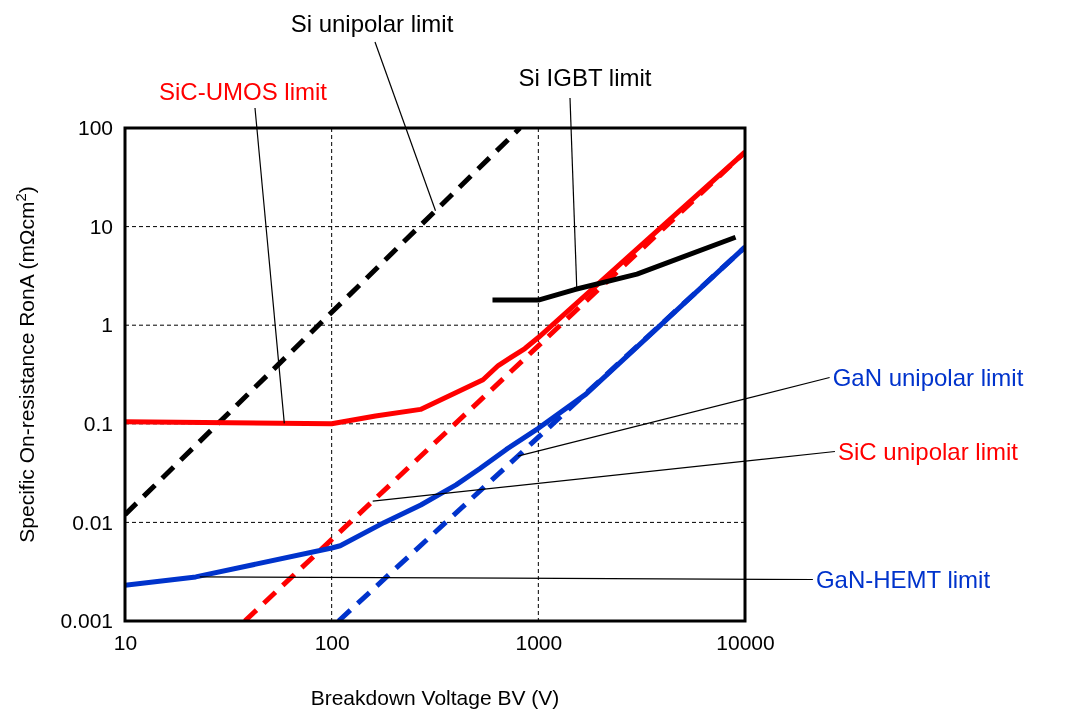  What do you see at coordinates (243, 91) in the screenshot?
I see `text: SiC-UMOS limit` at bounding box center [243, 91].